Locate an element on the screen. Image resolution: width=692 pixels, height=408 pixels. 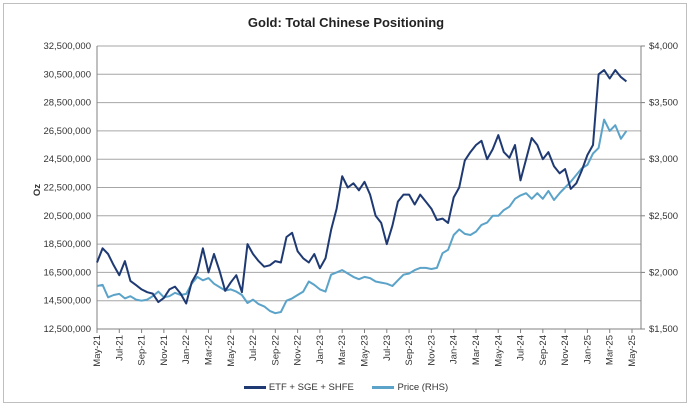
chart-title: Gold: Total Chinese Positioning is located at coordinates (346, 22).